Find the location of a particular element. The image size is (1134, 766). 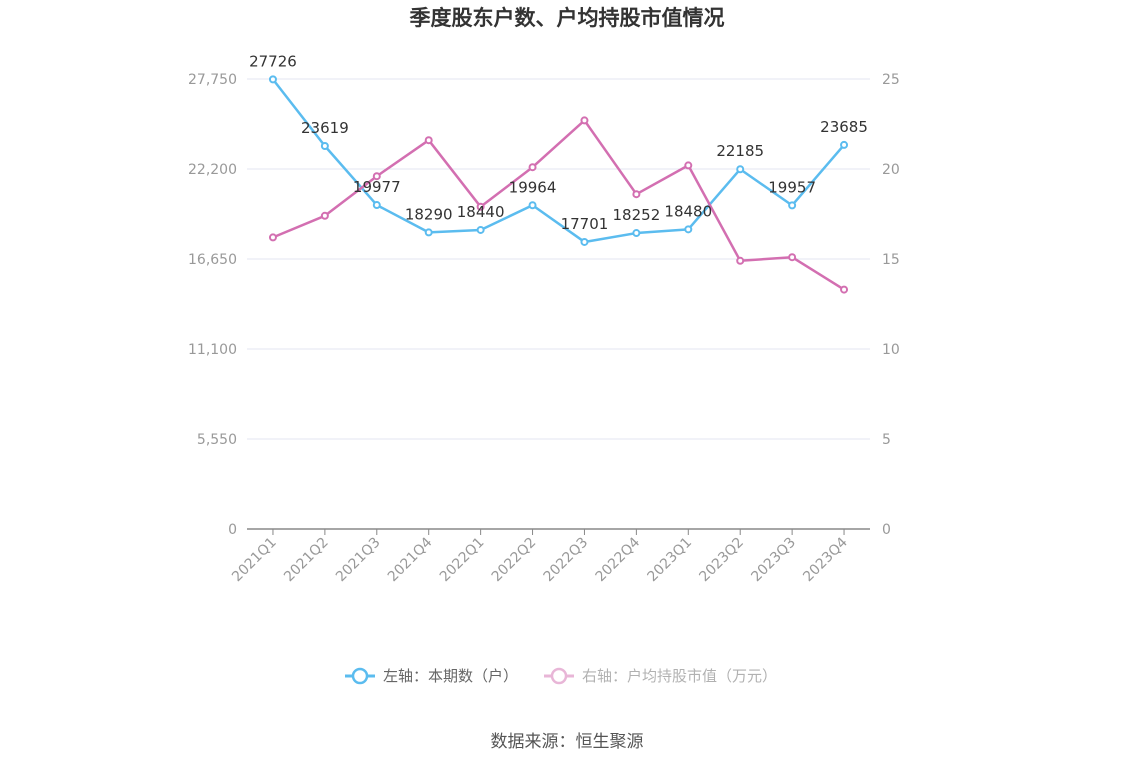

data-label: 18252 is located at coordinates (637, 215).